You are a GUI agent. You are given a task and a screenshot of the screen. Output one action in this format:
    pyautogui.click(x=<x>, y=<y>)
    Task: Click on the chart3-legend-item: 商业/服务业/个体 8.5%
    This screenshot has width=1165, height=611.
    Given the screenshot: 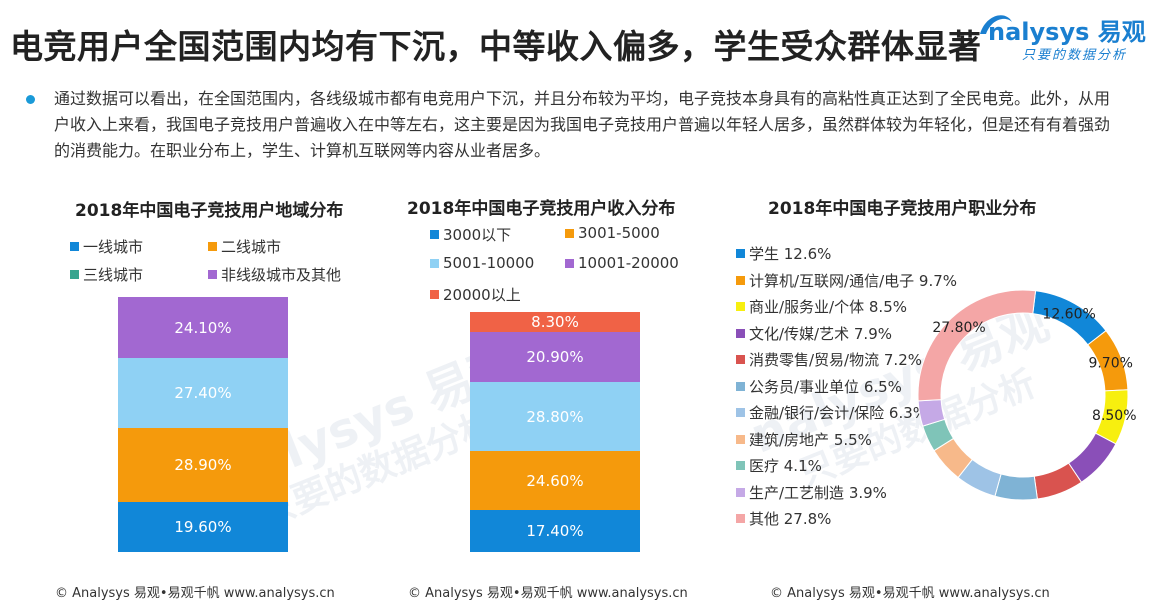 What is the action you would take?
    pyautogui.click(x=821, y=306)
    